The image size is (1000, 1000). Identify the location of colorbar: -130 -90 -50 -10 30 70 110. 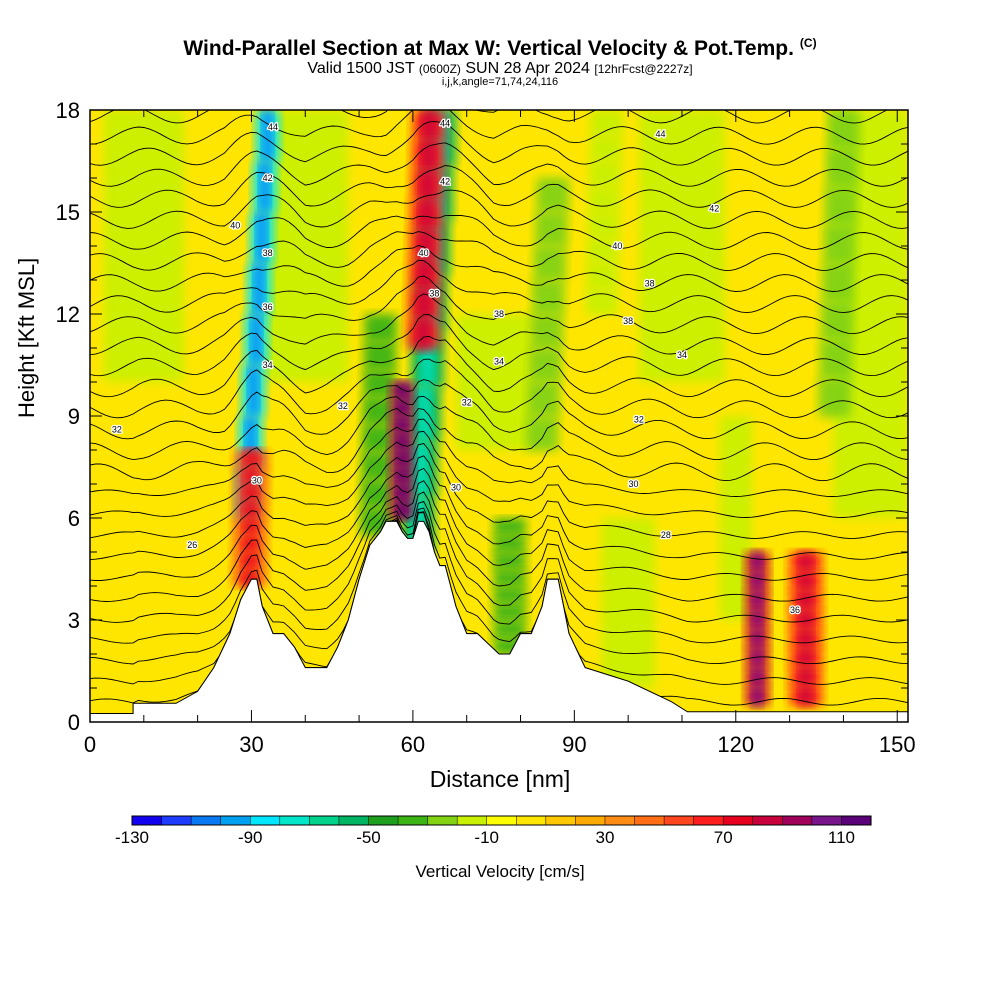
(493, 831).